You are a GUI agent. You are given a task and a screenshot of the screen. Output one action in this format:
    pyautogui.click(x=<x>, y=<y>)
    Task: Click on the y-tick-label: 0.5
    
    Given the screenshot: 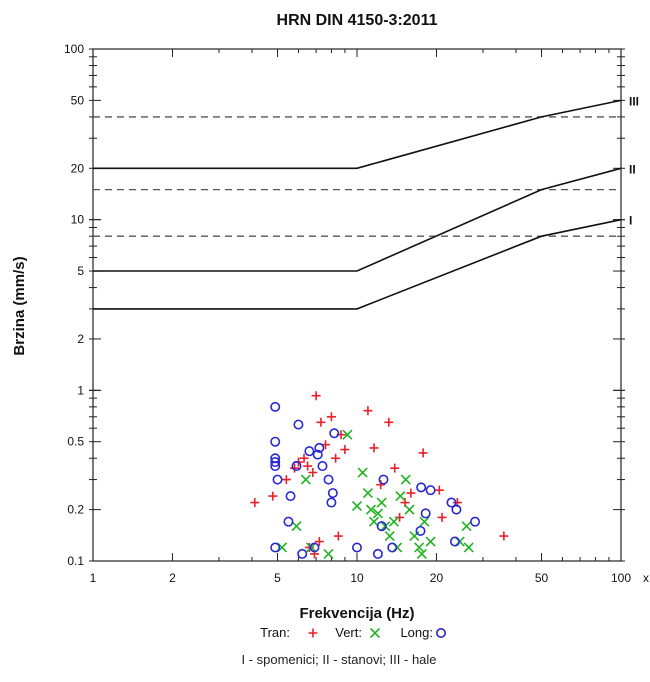 What is the action you would take?
    pyautogui.click(x=75, y=442)
    